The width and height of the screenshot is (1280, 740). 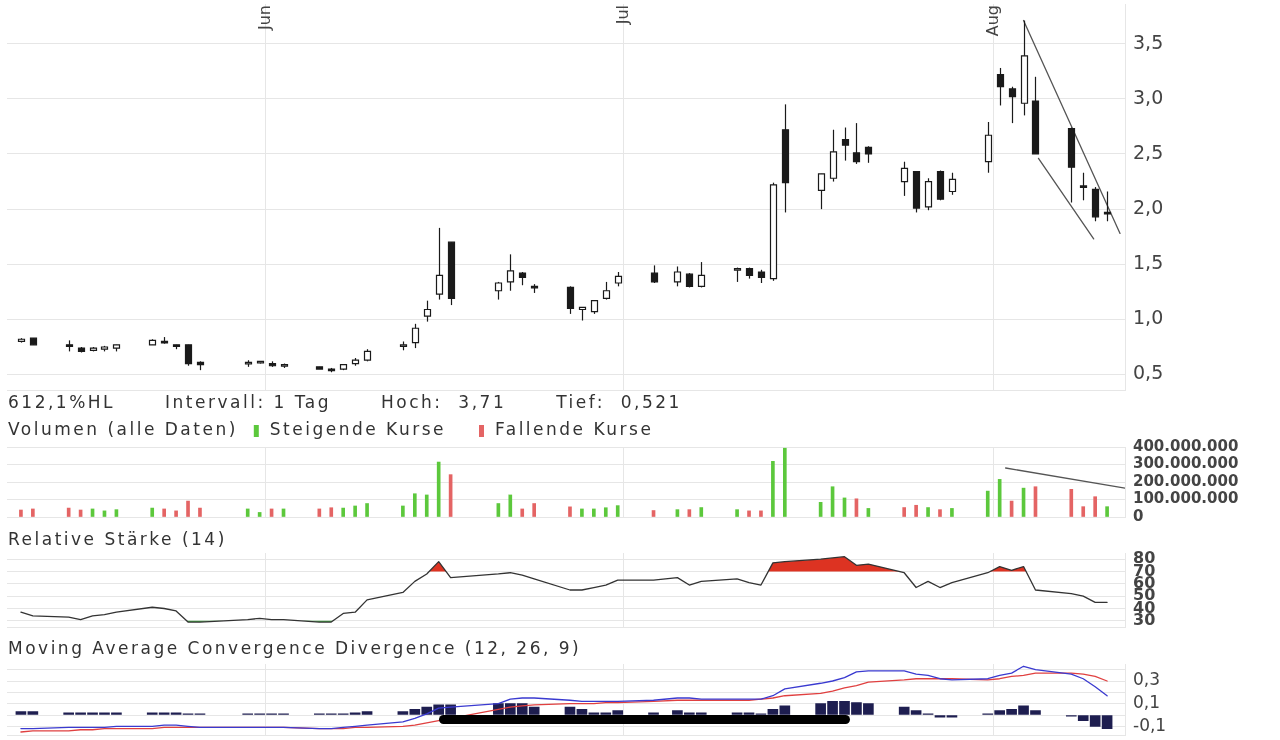 I want to click on text: 612,1%HL, so click(x=62, y=402).